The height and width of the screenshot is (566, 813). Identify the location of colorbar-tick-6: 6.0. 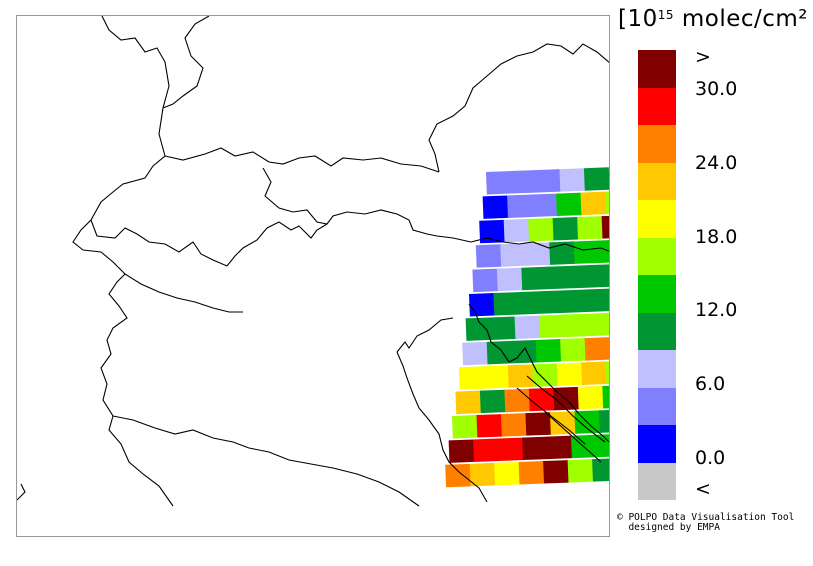
(710, 384).